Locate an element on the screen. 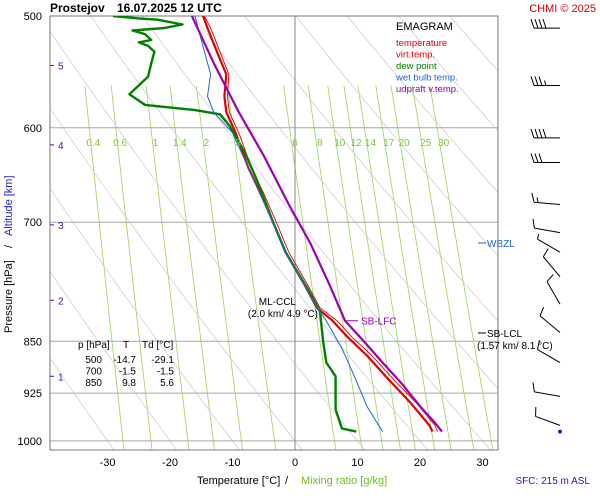 This screenshot has height=500, width=600. altitude-tick-label: 5 is located at coordinates (61, 66).